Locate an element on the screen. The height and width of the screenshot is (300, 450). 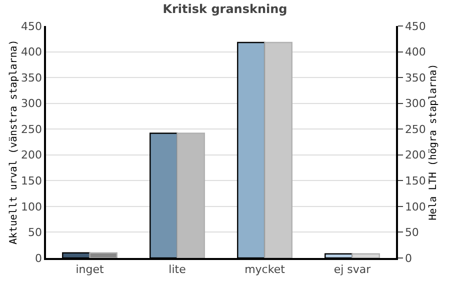
y-tick-label: 250 is located at coordinates (31, 129).